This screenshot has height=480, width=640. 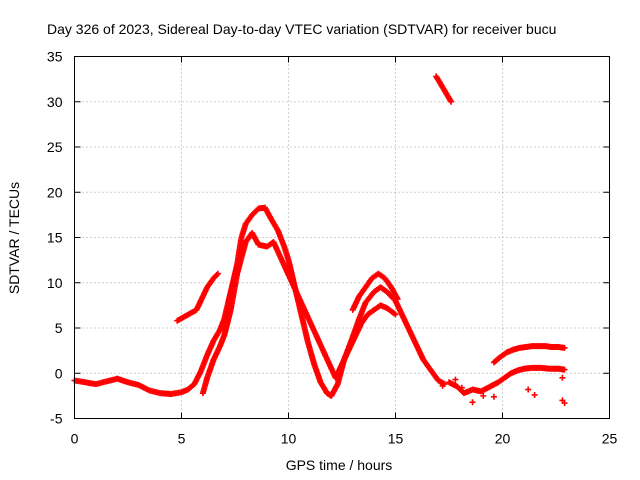 What do you see at coordinates (289, 439) in the screenshot?
I see `x-tick-label: 10` at bounding box center [289, 439].